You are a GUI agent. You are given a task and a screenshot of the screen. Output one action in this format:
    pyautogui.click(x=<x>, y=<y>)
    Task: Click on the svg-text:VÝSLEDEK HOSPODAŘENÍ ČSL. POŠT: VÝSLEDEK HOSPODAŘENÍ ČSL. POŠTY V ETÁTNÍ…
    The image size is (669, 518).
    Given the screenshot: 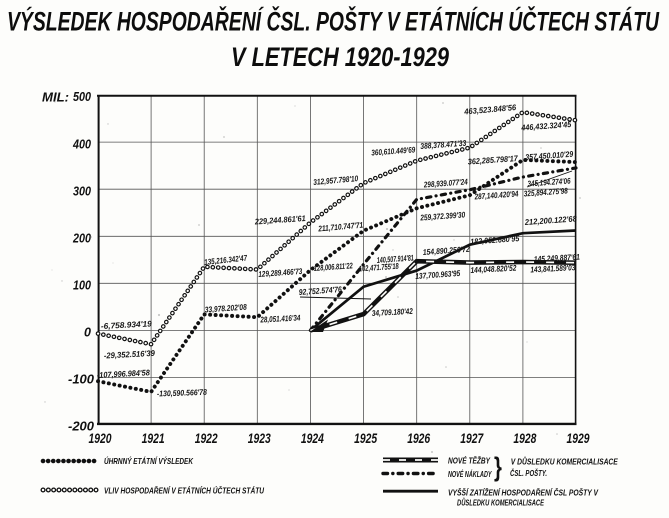 What is the action you would take?
    pyautogui.click(x=333, y=21)
    